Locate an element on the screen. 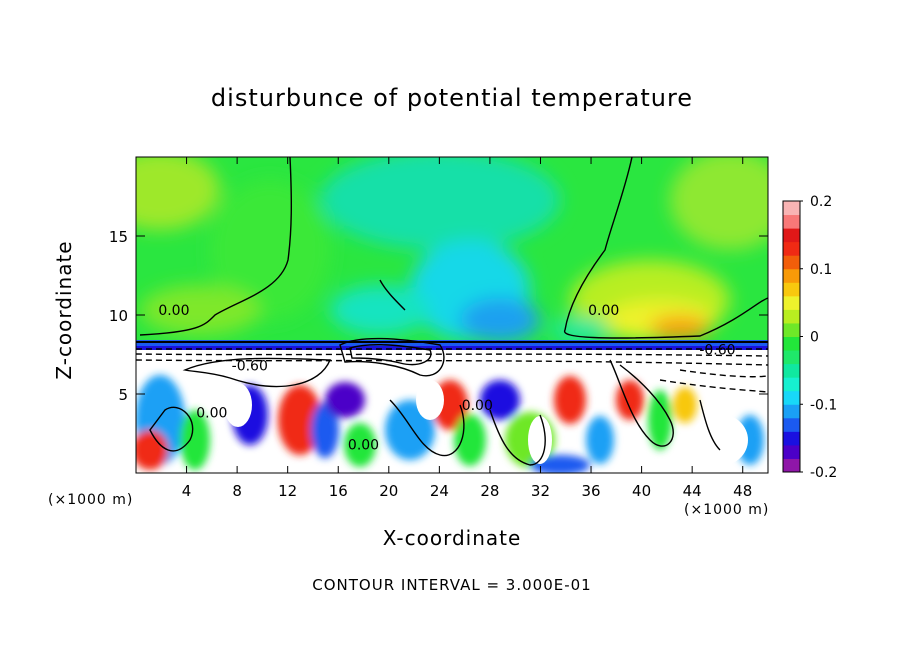 This screenshot has height=654, width=904. colorbar-label: 0 is located at coordinates (814, 338).